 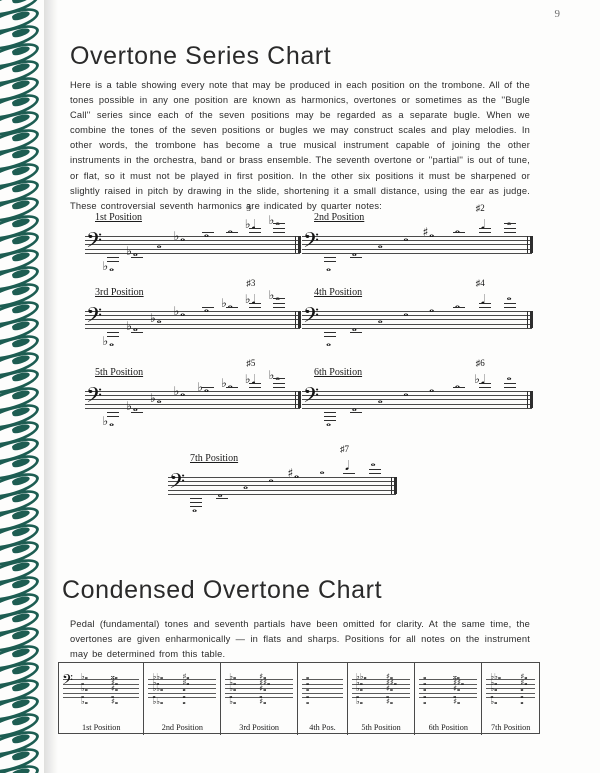 What do you see at coordinates (259, 727) in the screenshot?
I see `table-column-label: 3rd Position` at bounding box center [259, 727].